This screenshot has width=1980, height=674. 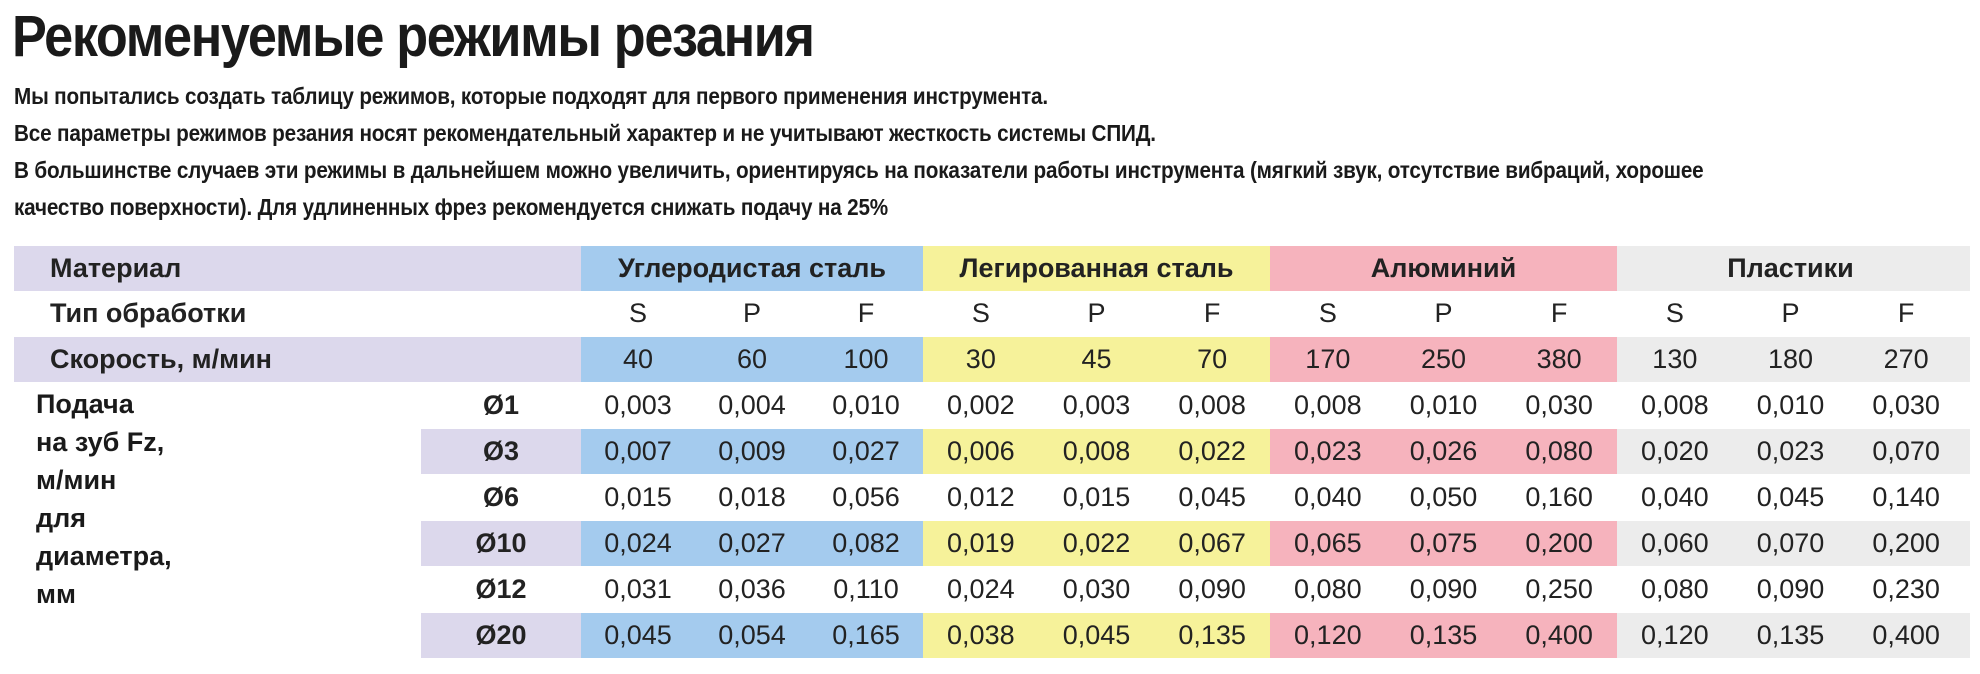 I want to click on feed-value-cell: 0,110, so click(x=866, y=589).